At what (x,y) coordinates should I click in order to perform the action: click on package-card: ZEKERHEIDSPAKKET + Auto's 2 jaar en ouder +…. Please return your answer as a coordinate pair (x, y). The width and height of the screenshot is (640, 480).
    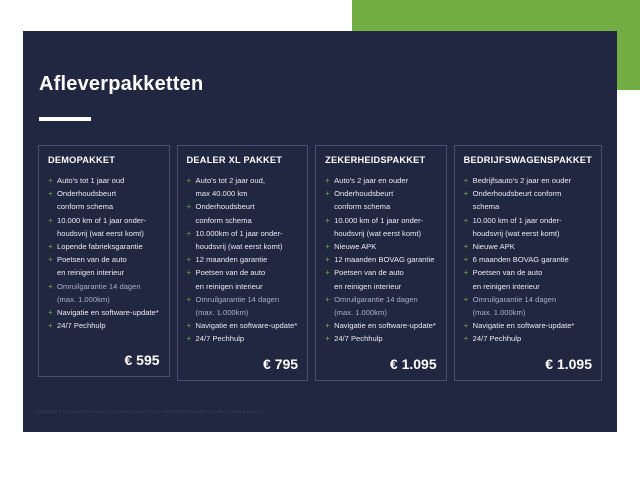
    Looking at the image, I should click on (381, 263).